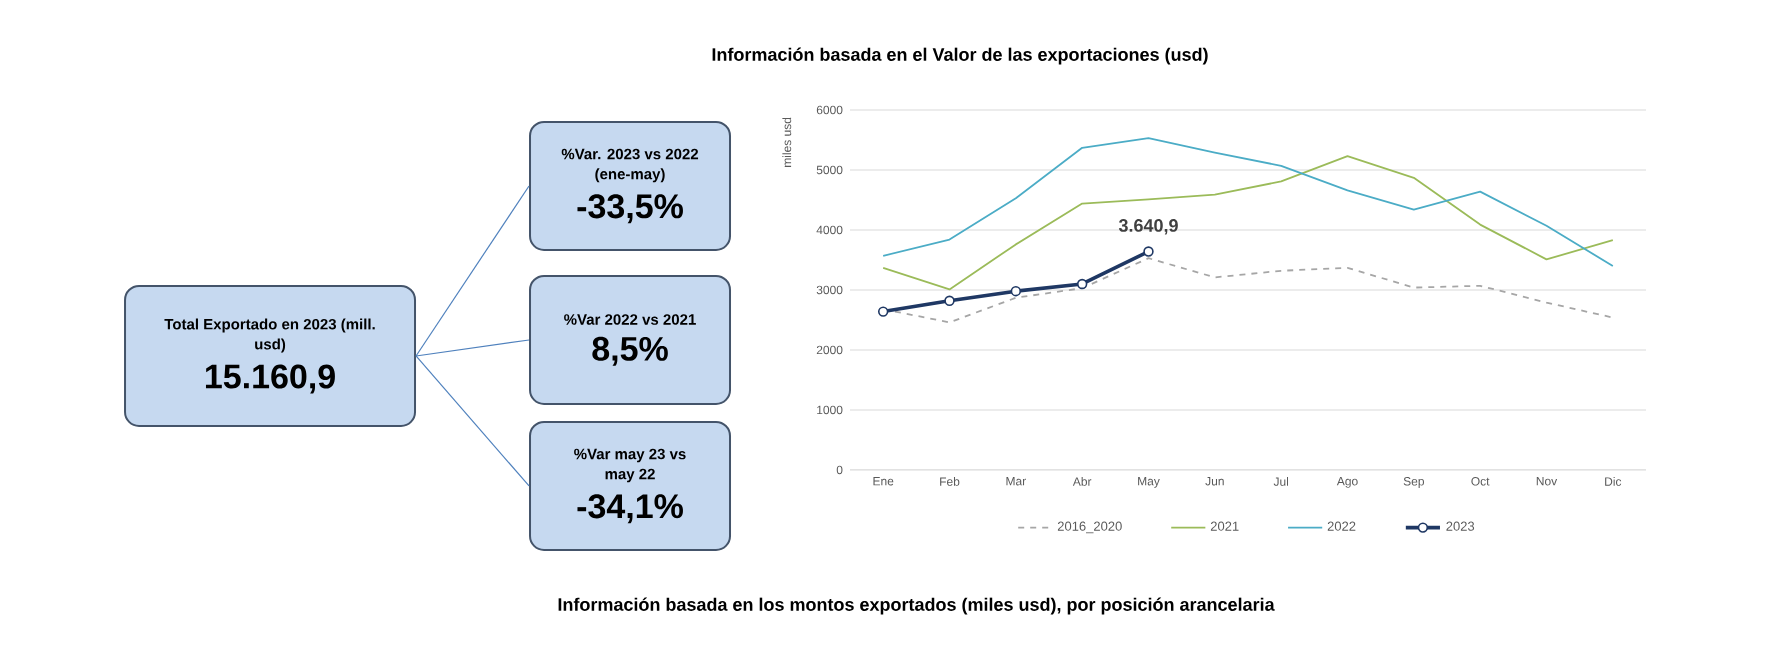 The image size is (1784, 646). I want to click on chart-title: Información basada en el Valor de las exportaciones (usd), so click(960, 56).